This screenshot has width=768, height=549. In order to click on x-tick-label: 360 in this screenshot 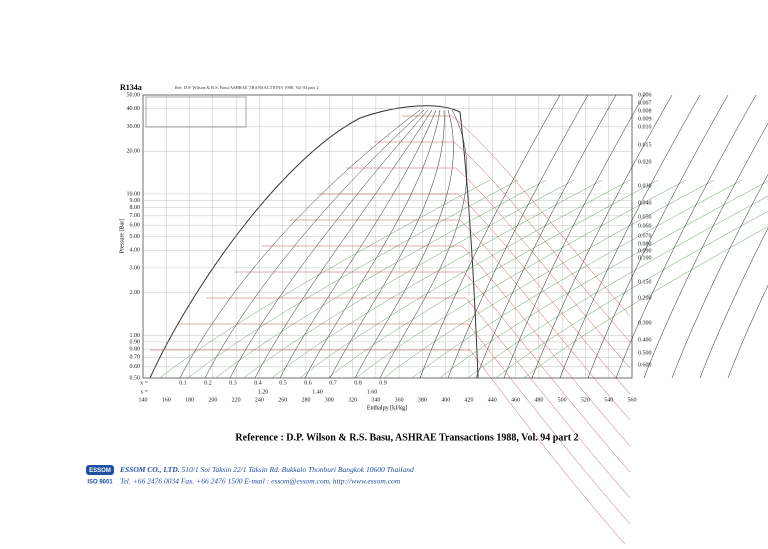, I will do `click(399, 400)`.